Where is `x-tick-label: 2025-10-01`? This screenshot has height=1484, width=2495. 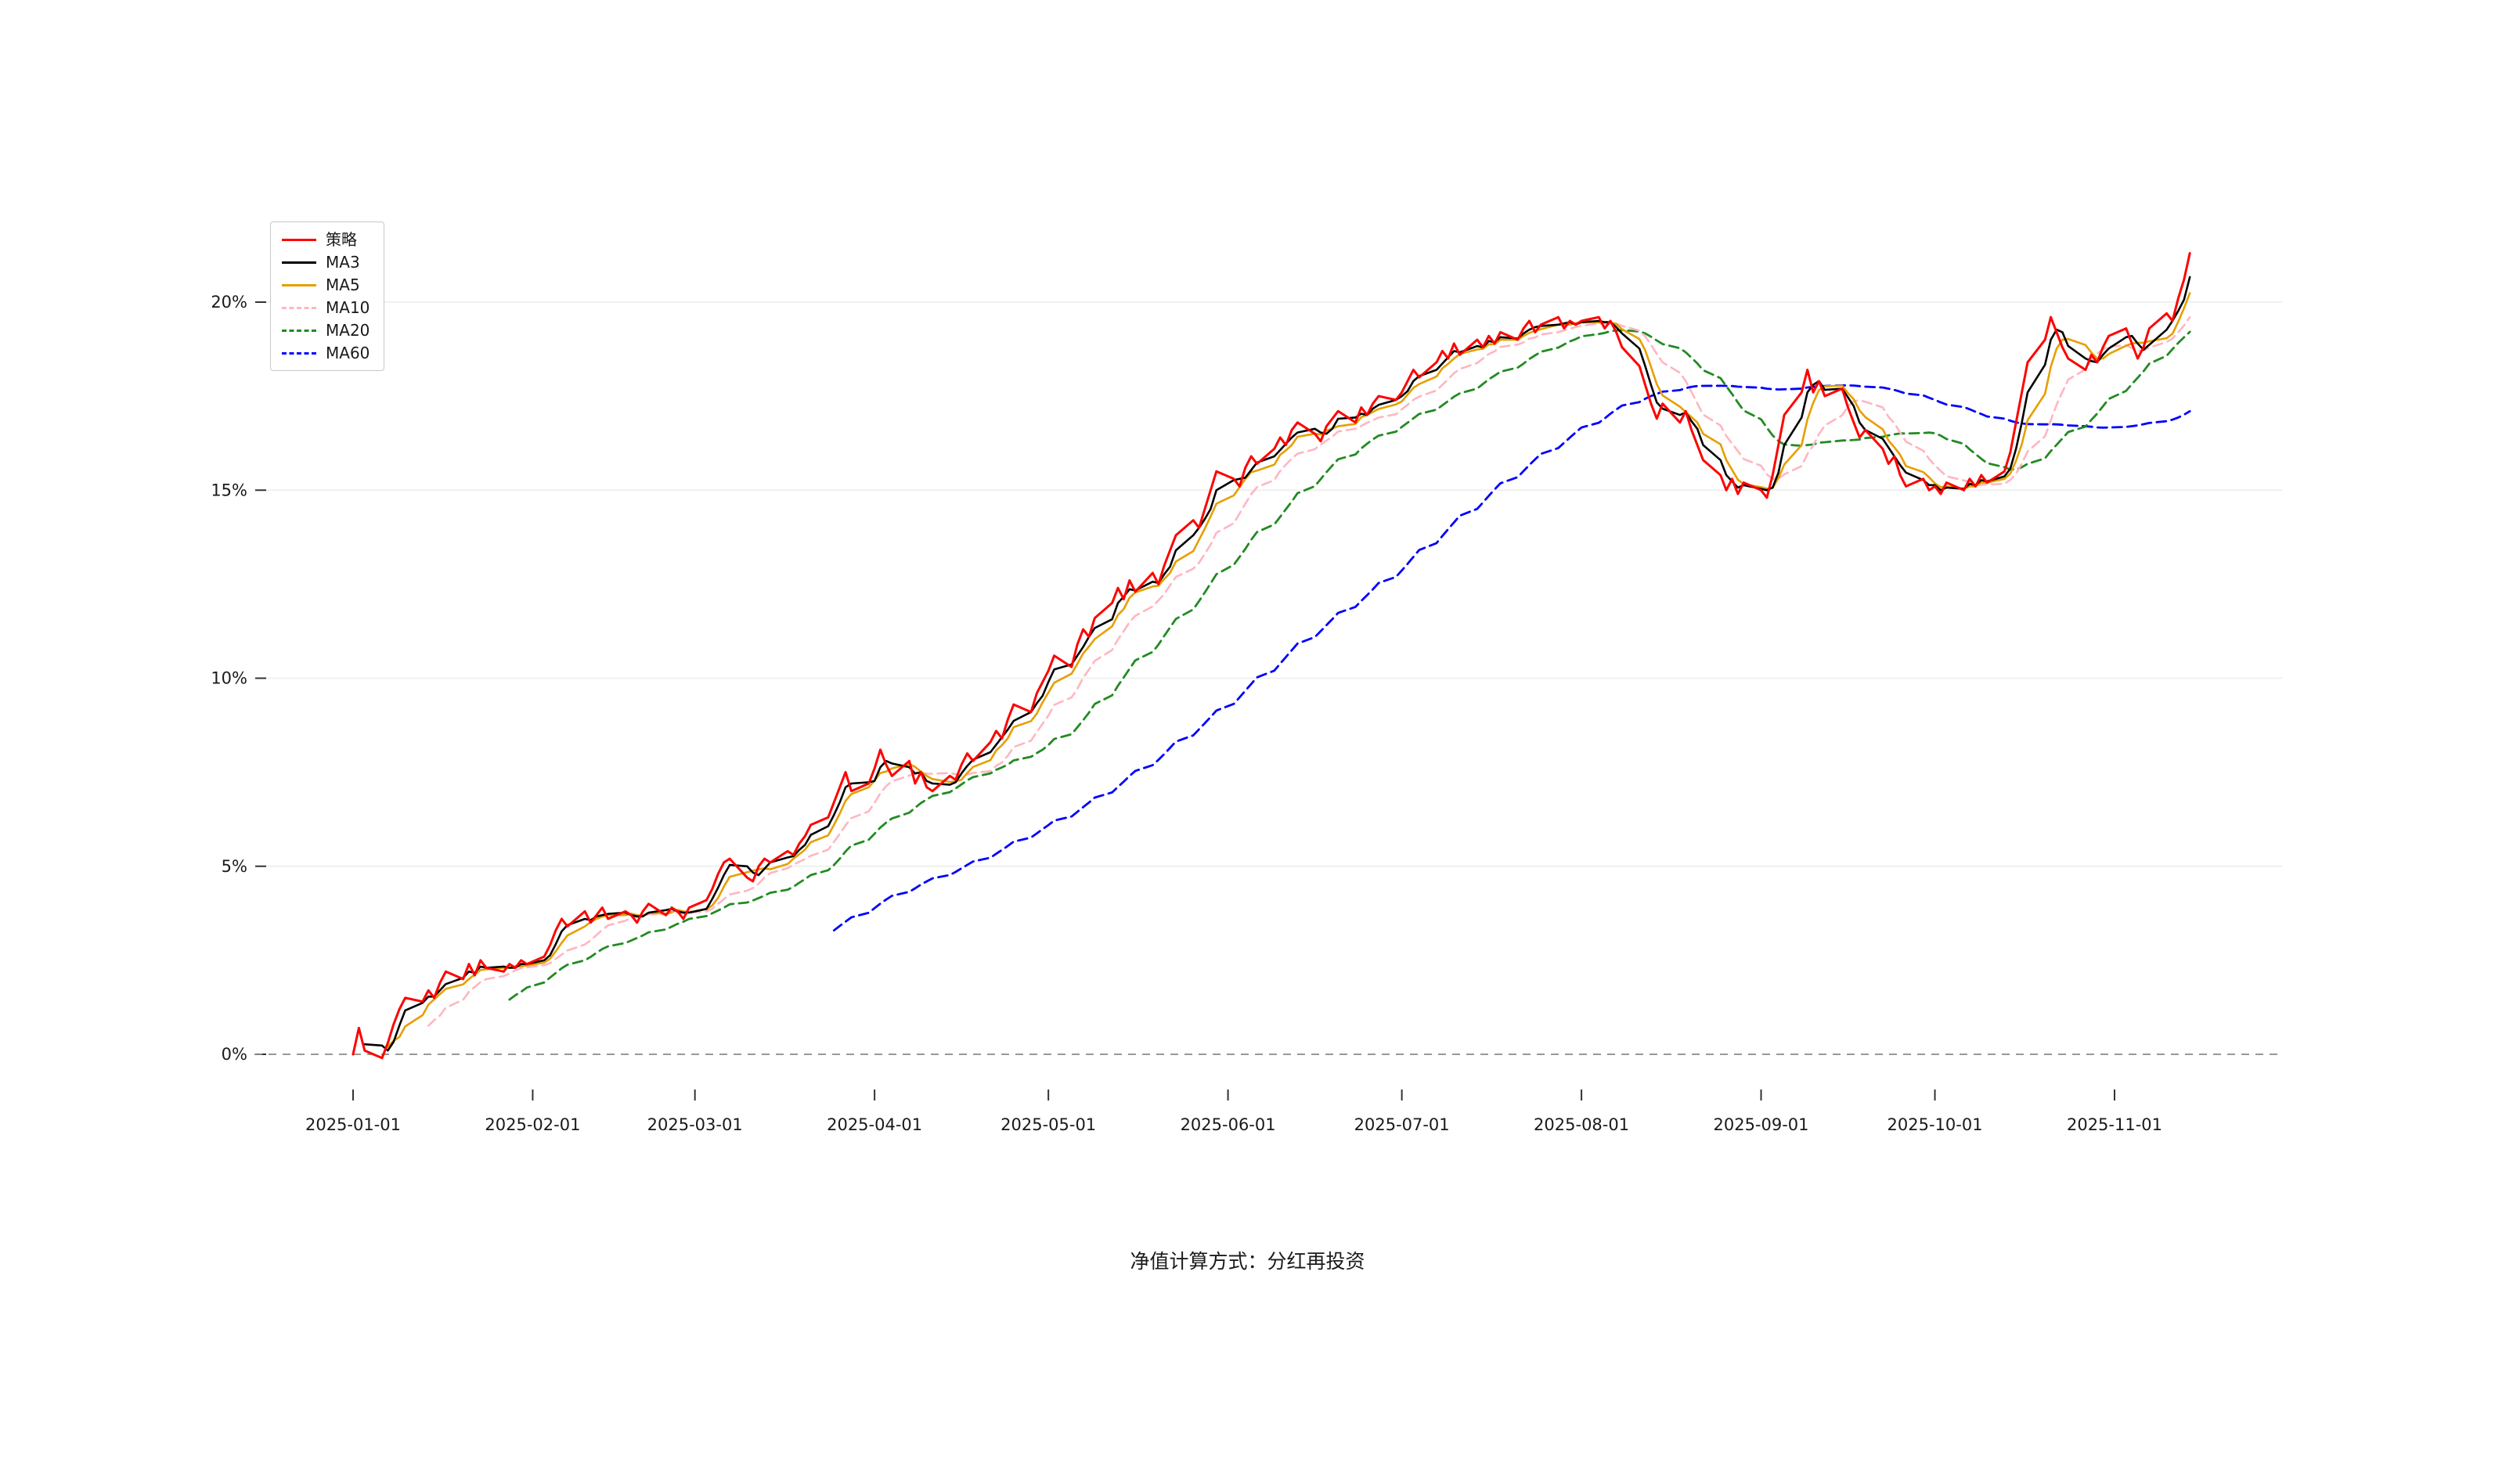
x-tick-label: 2025-10-01 is located at coordinates (1935, 1124).